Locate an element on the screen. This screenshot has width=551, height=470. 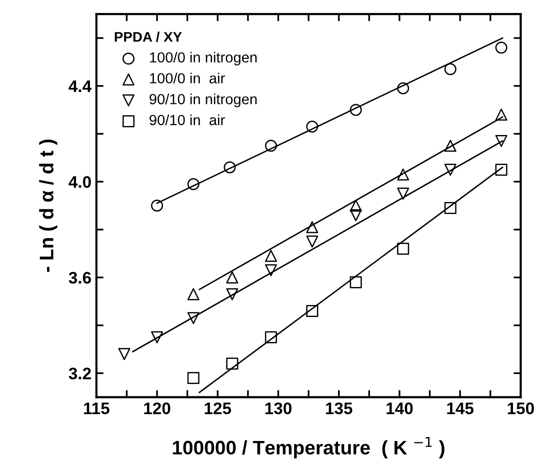
y-tick-label: 3.2 is located at coordinates (79, 374).